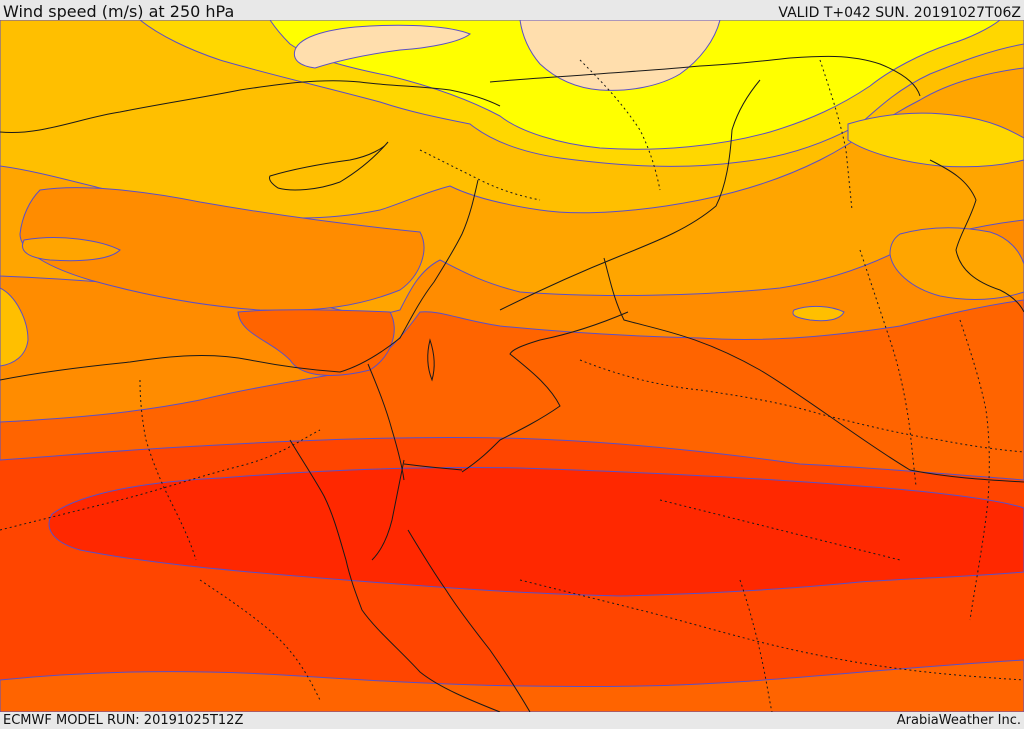 The height and width of the screenshot is (729, 1024). What do you see at coordinates (71, 249) in the screenshot?
I see `fill-lobe-left-inner` at bounding box center [71, 249].